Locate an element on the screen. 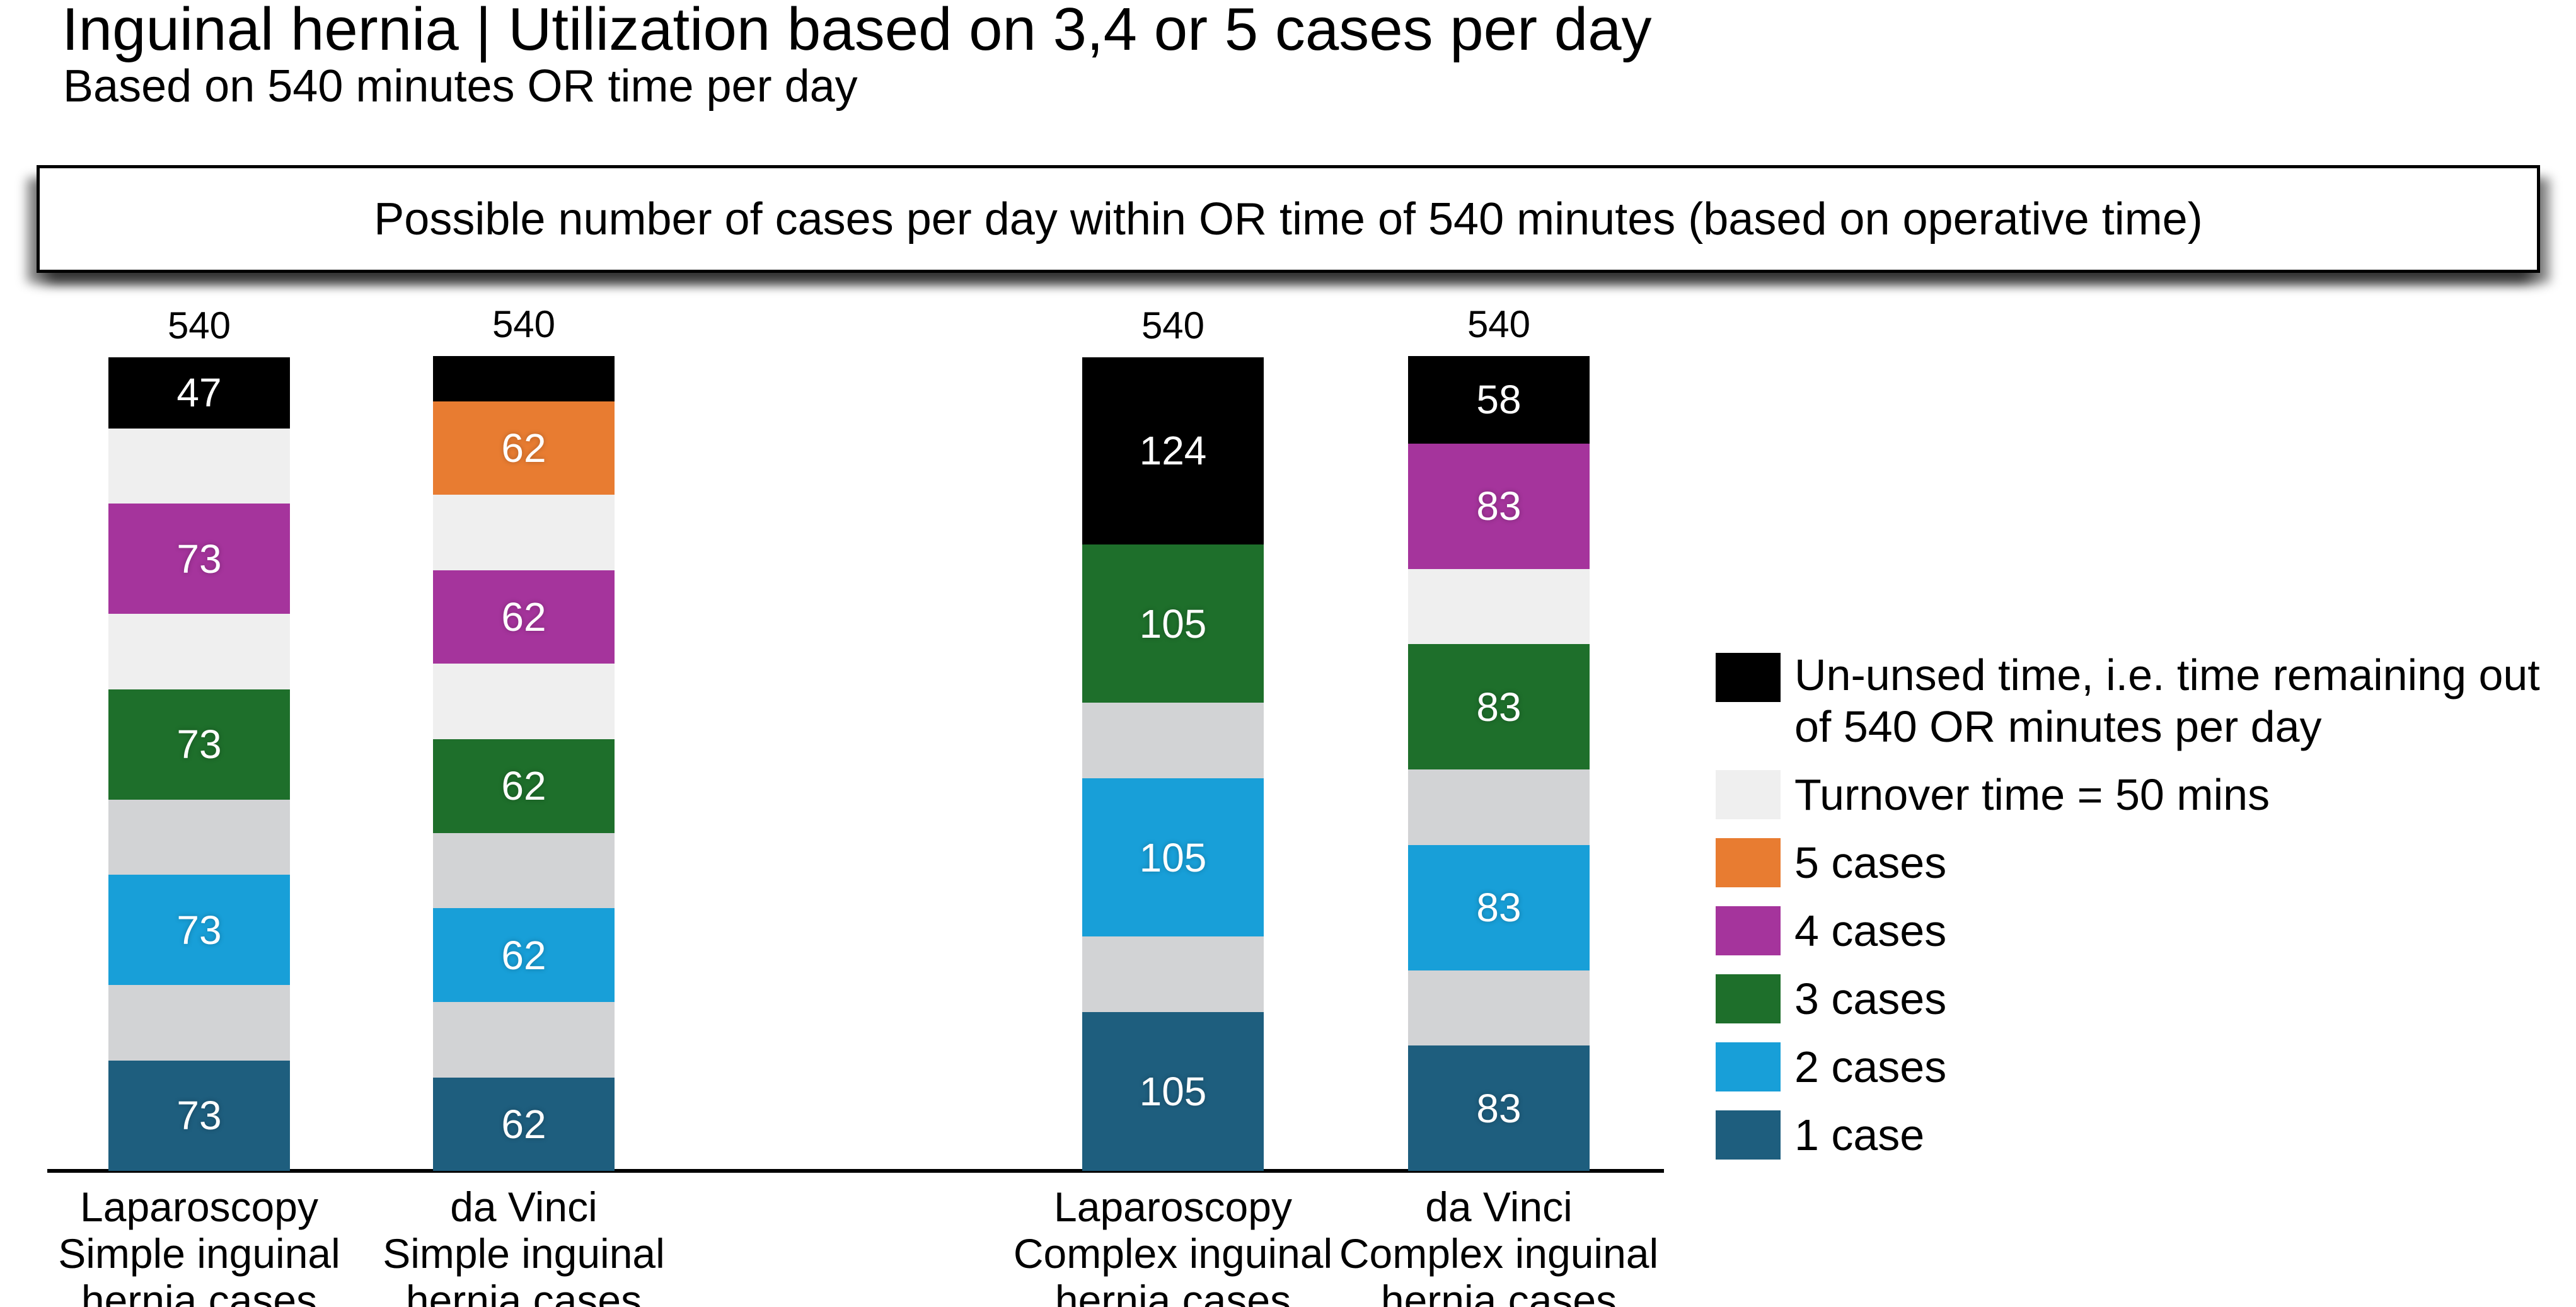  bar-value-label: 124 is located at coordinates (1173, 451).